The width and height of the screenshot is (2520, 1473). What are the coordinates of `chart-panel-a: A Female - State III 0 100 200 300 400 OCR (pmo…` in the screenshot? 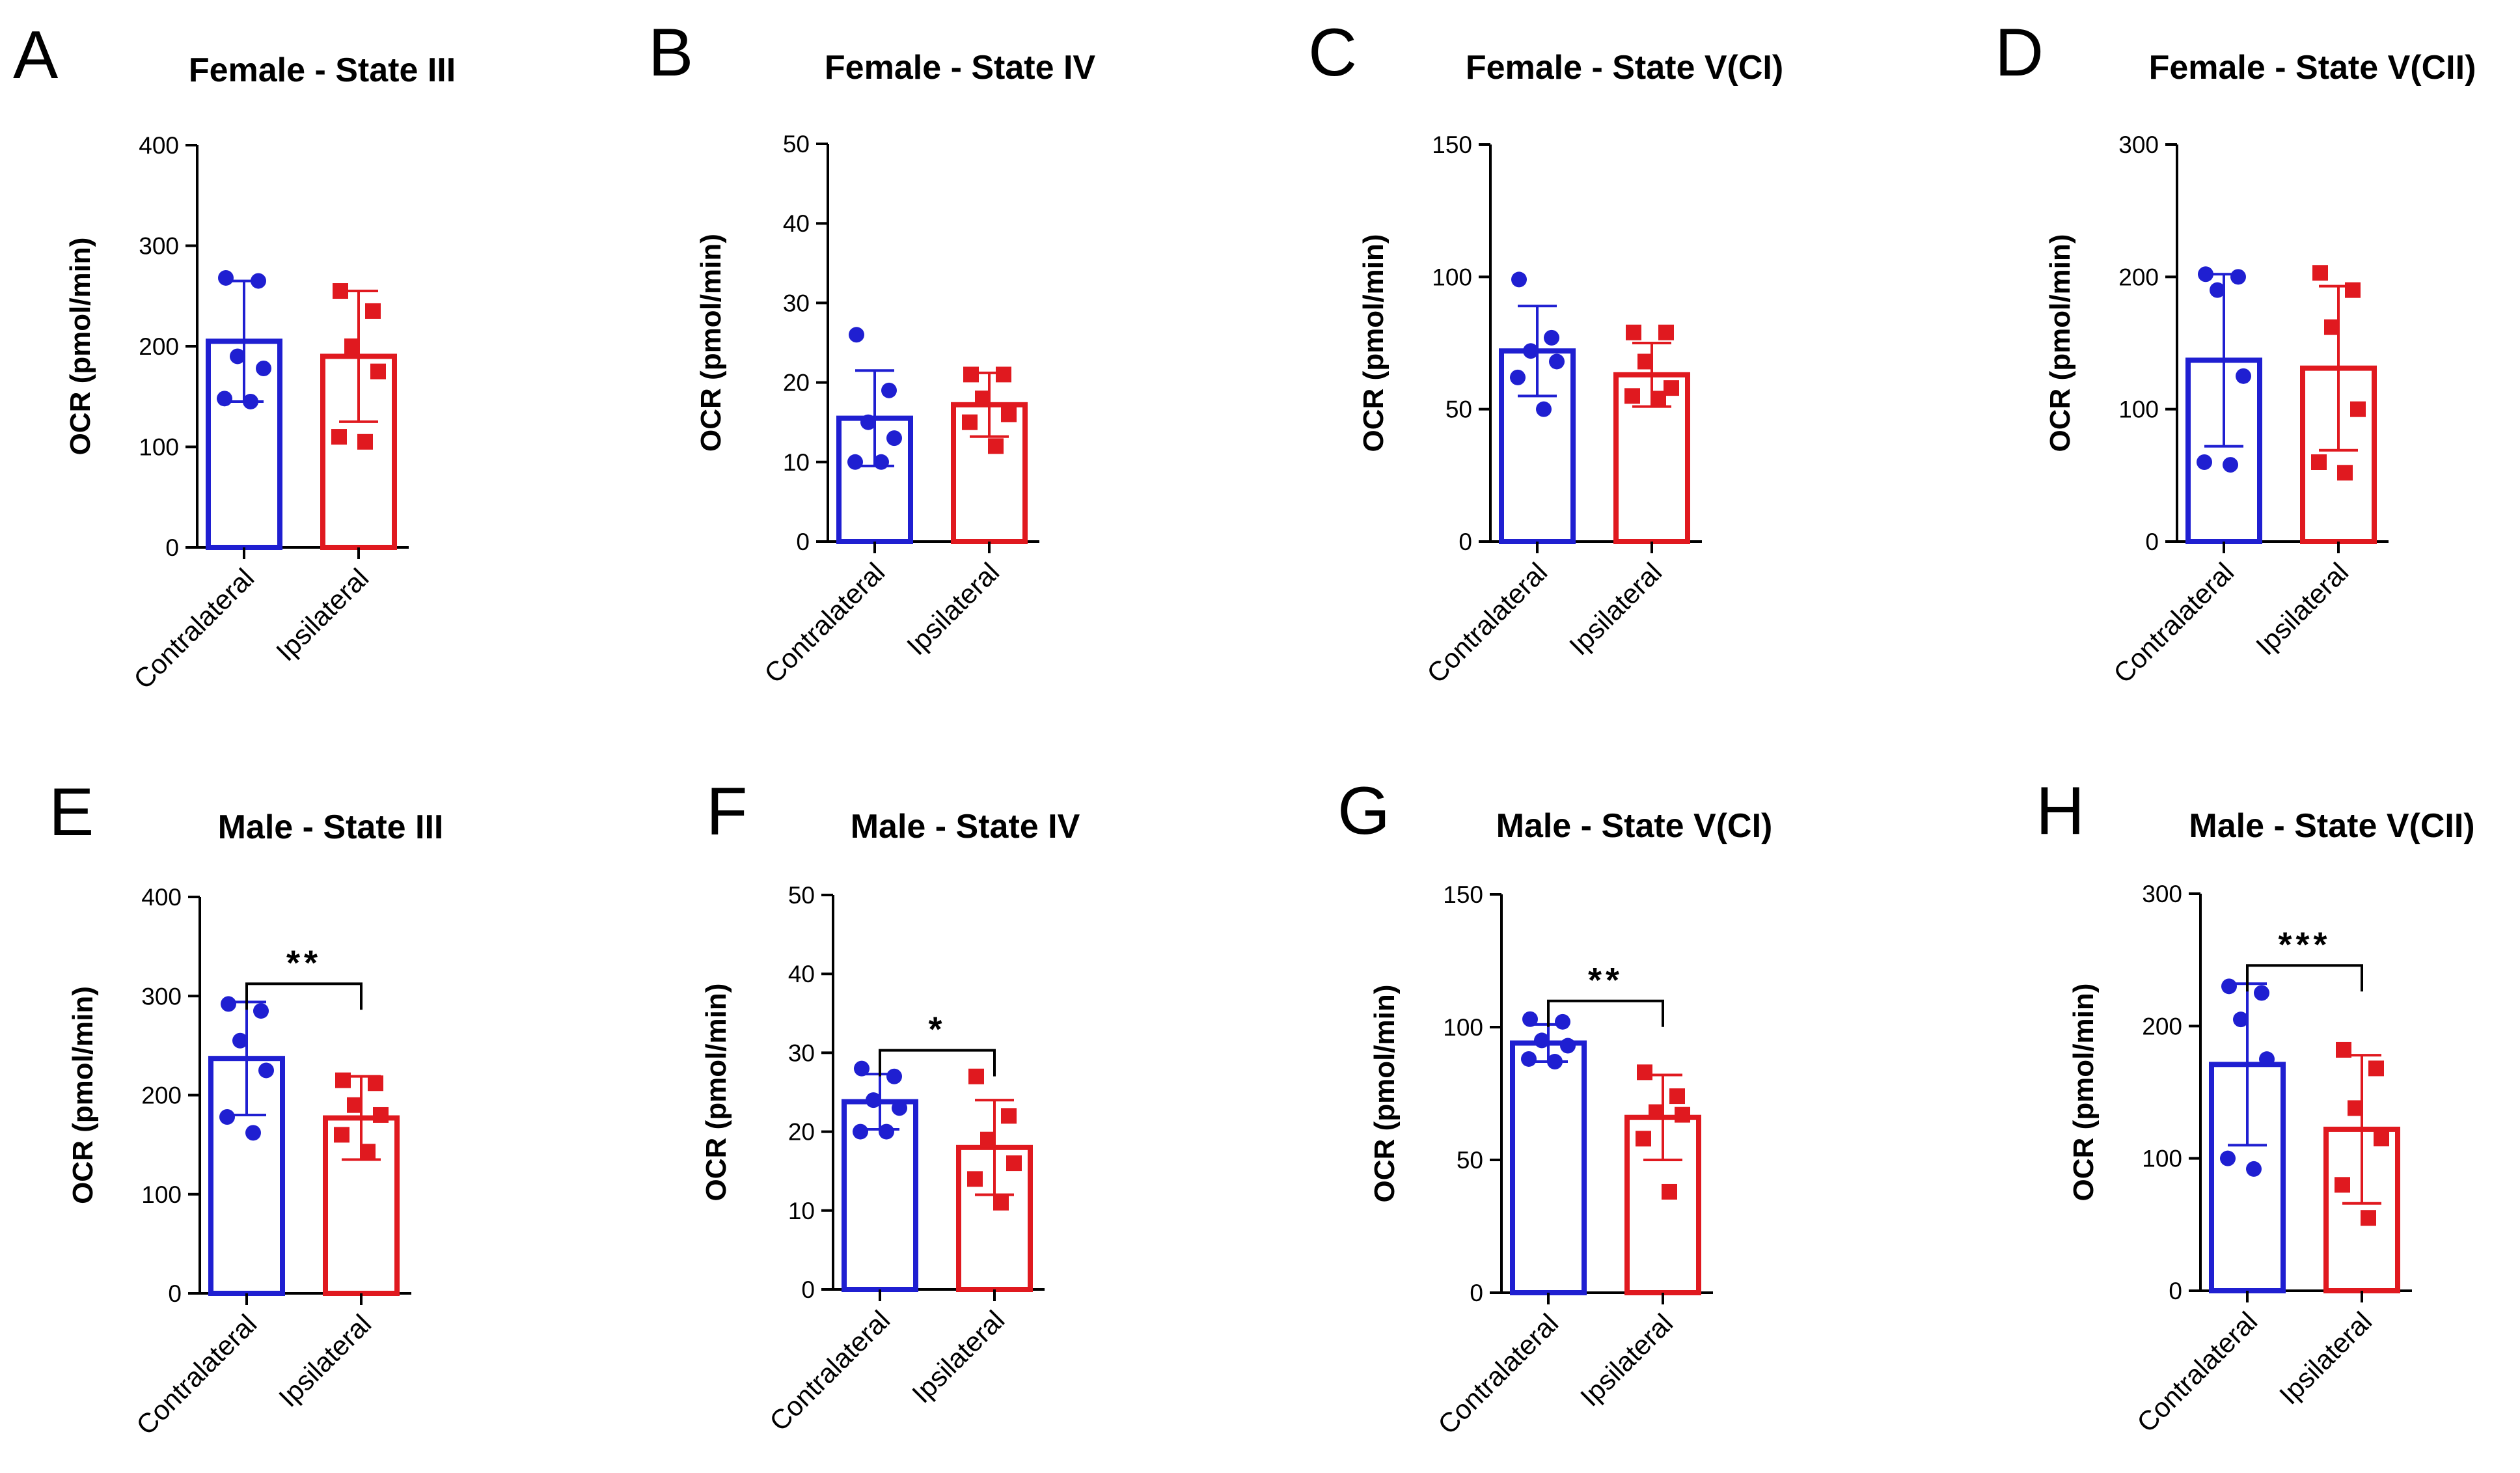 It's located at (234, 356).